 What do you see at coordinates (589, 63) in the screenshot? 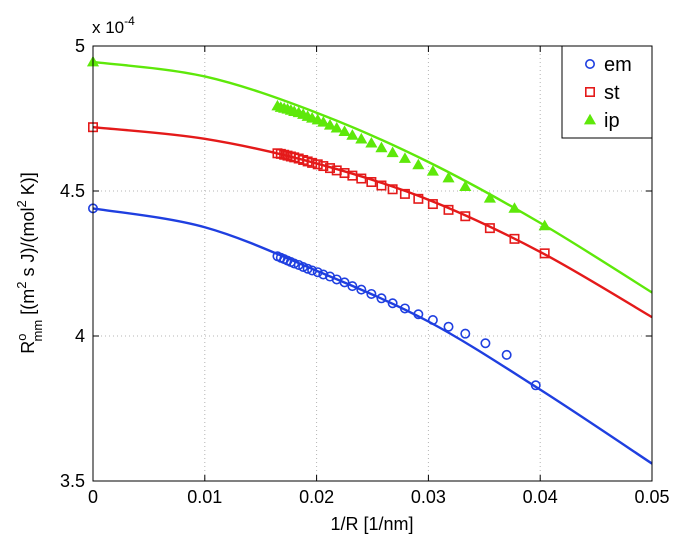
I see `legend-marker-em` at bounding box center [589, 63].